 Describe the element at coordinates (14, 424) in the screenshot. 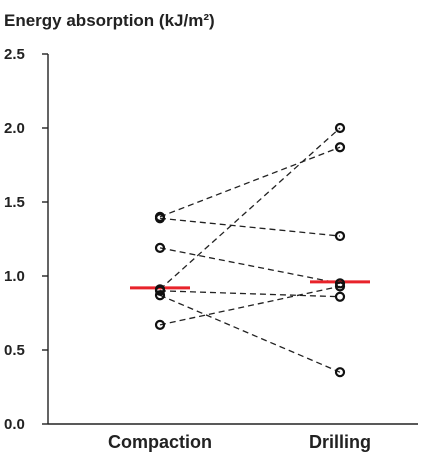

I see `y-tick-label: 0.0` at that location.